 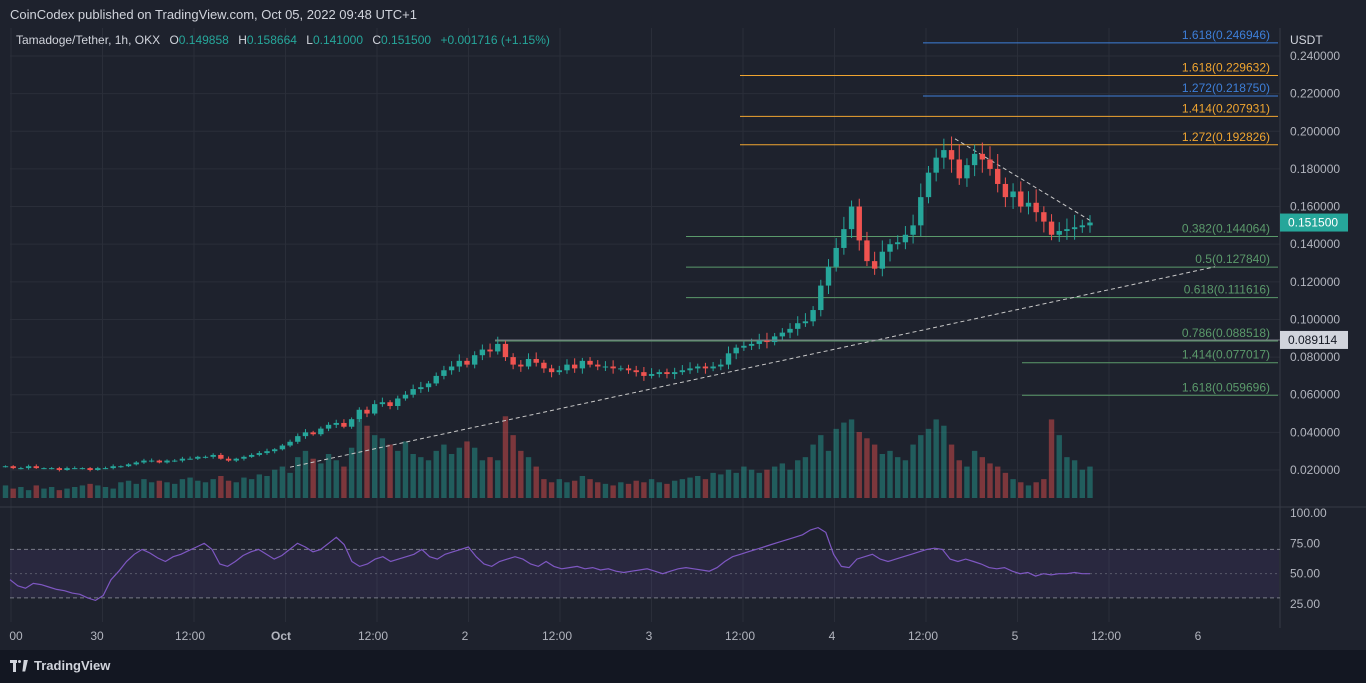 I want to click on legend-l-label: L, so click(x=309, y=40).